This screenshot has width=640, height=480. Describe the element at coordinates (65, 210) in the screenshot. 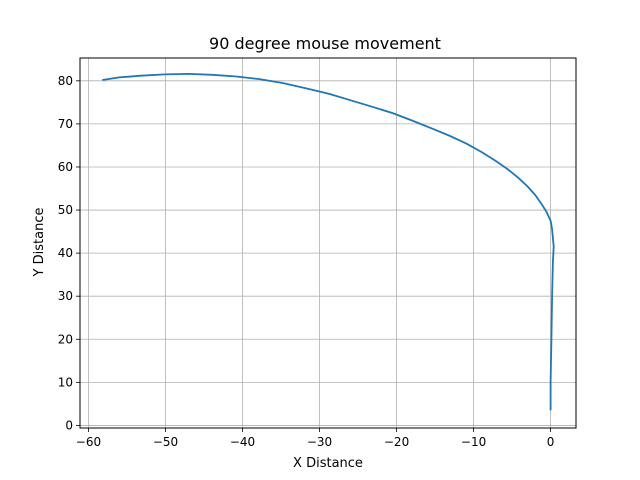

I see `y-tick-label: 50` at that location.